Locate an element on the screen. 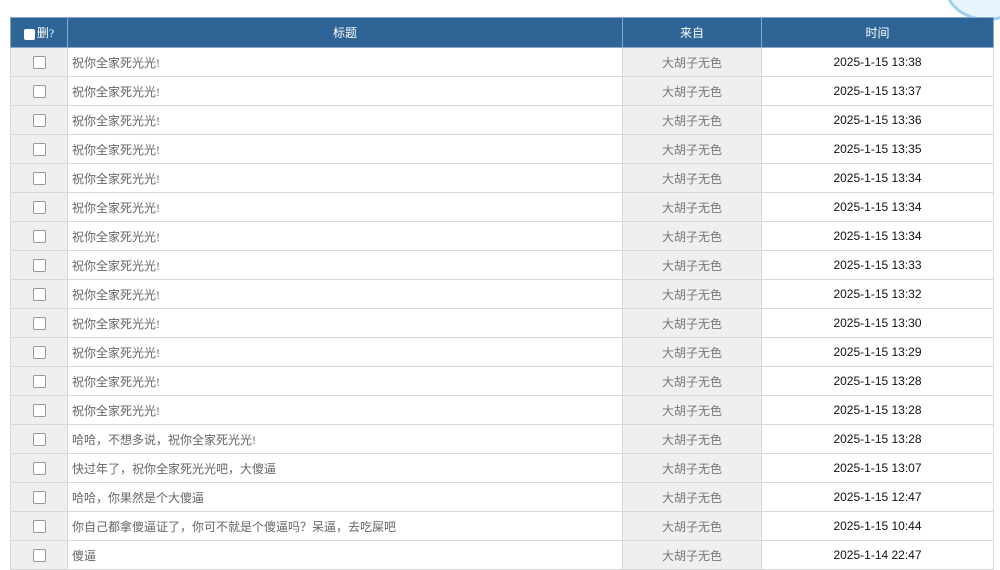 This screenshot has width=1000, height=570. message-title: 哈哈，你果然是个大傻逼 is located at coordinates (345, 497).